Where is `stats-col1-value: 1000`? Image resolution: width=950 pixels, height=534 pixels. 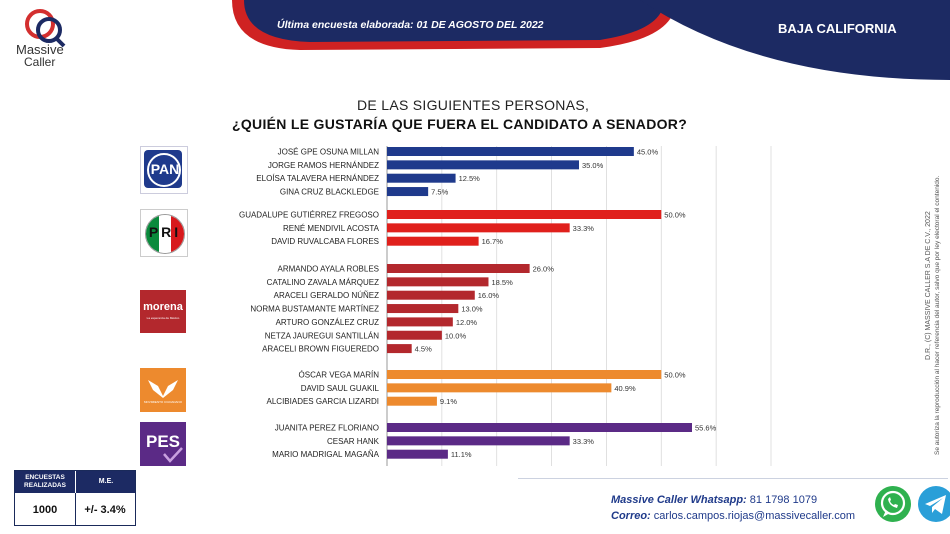
stats-col1-value: 1000 is located at coordinates (45, 510).